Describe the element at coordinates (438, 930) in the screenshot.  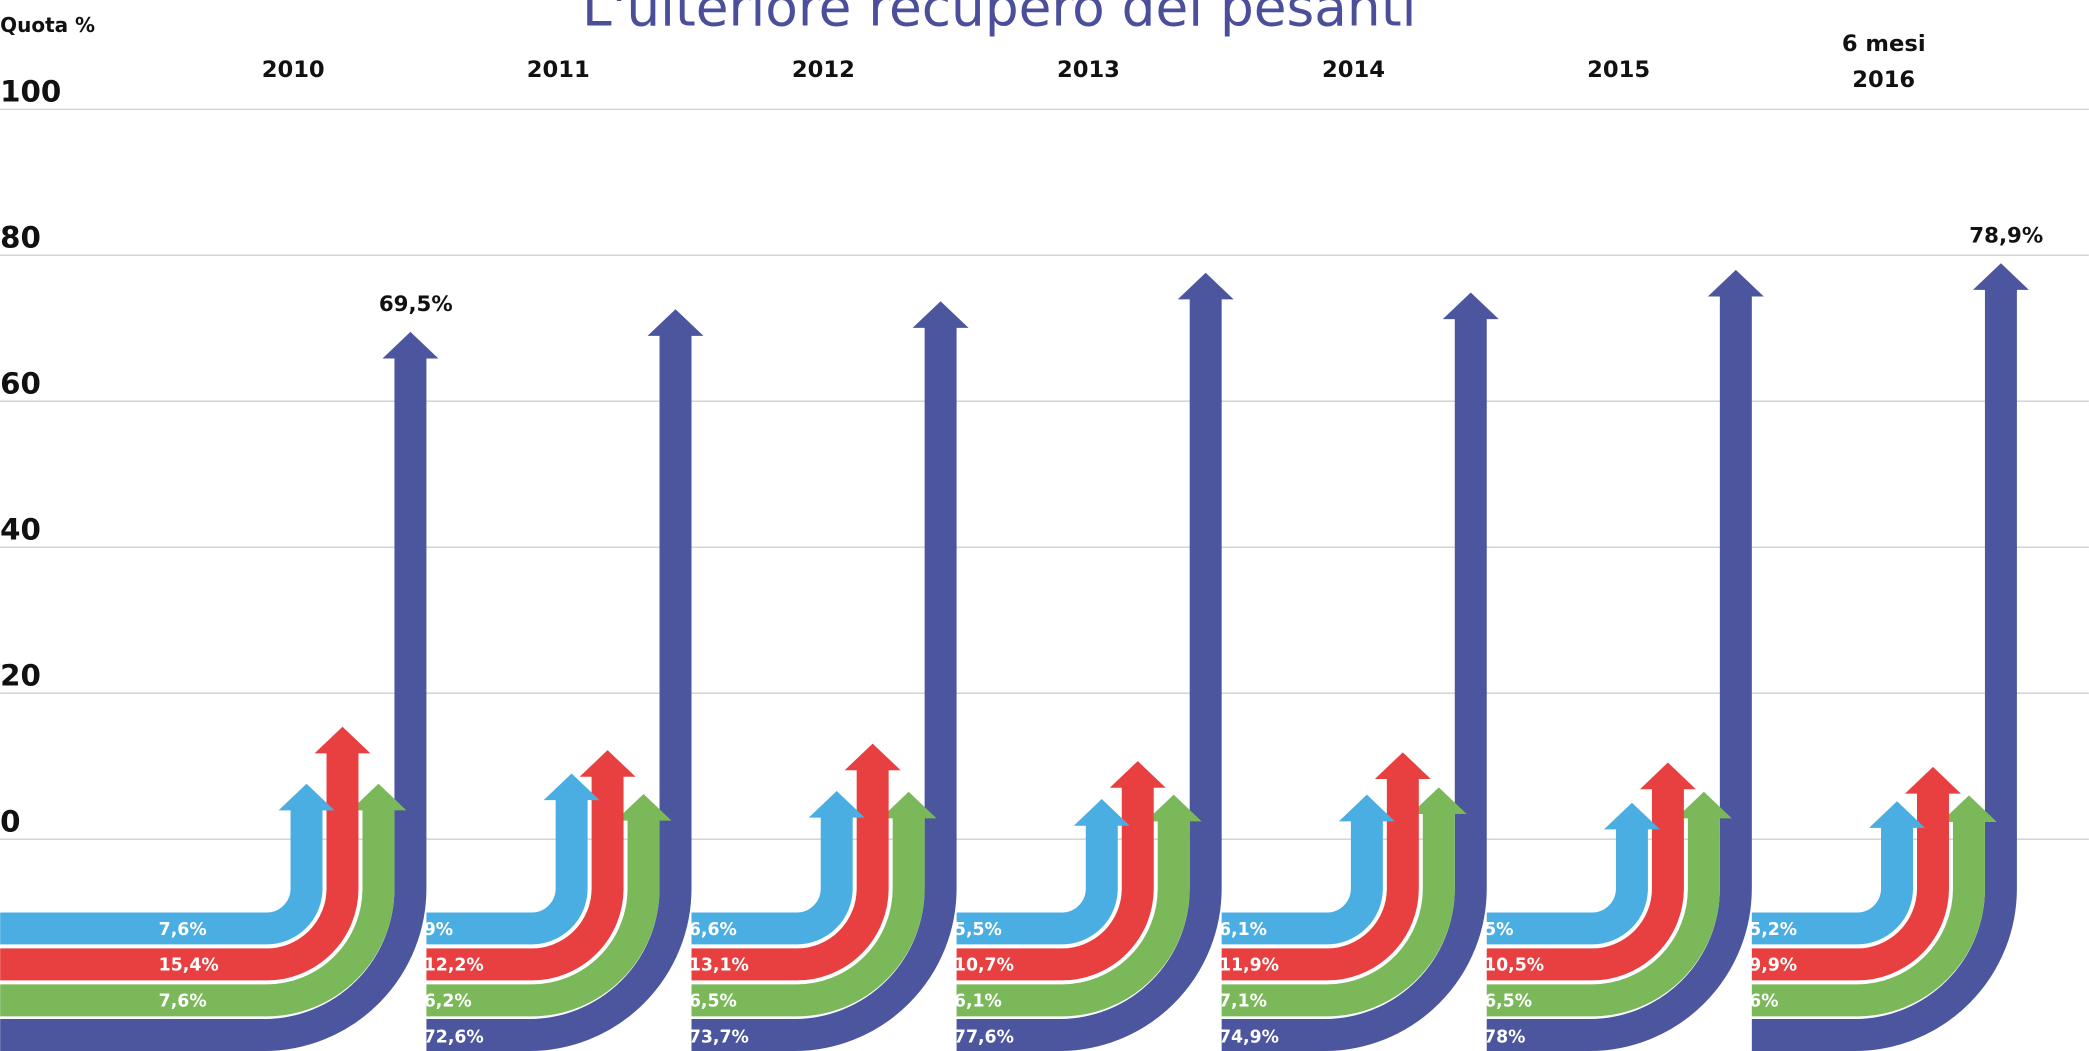
I see `value-label: 9%` at that location.